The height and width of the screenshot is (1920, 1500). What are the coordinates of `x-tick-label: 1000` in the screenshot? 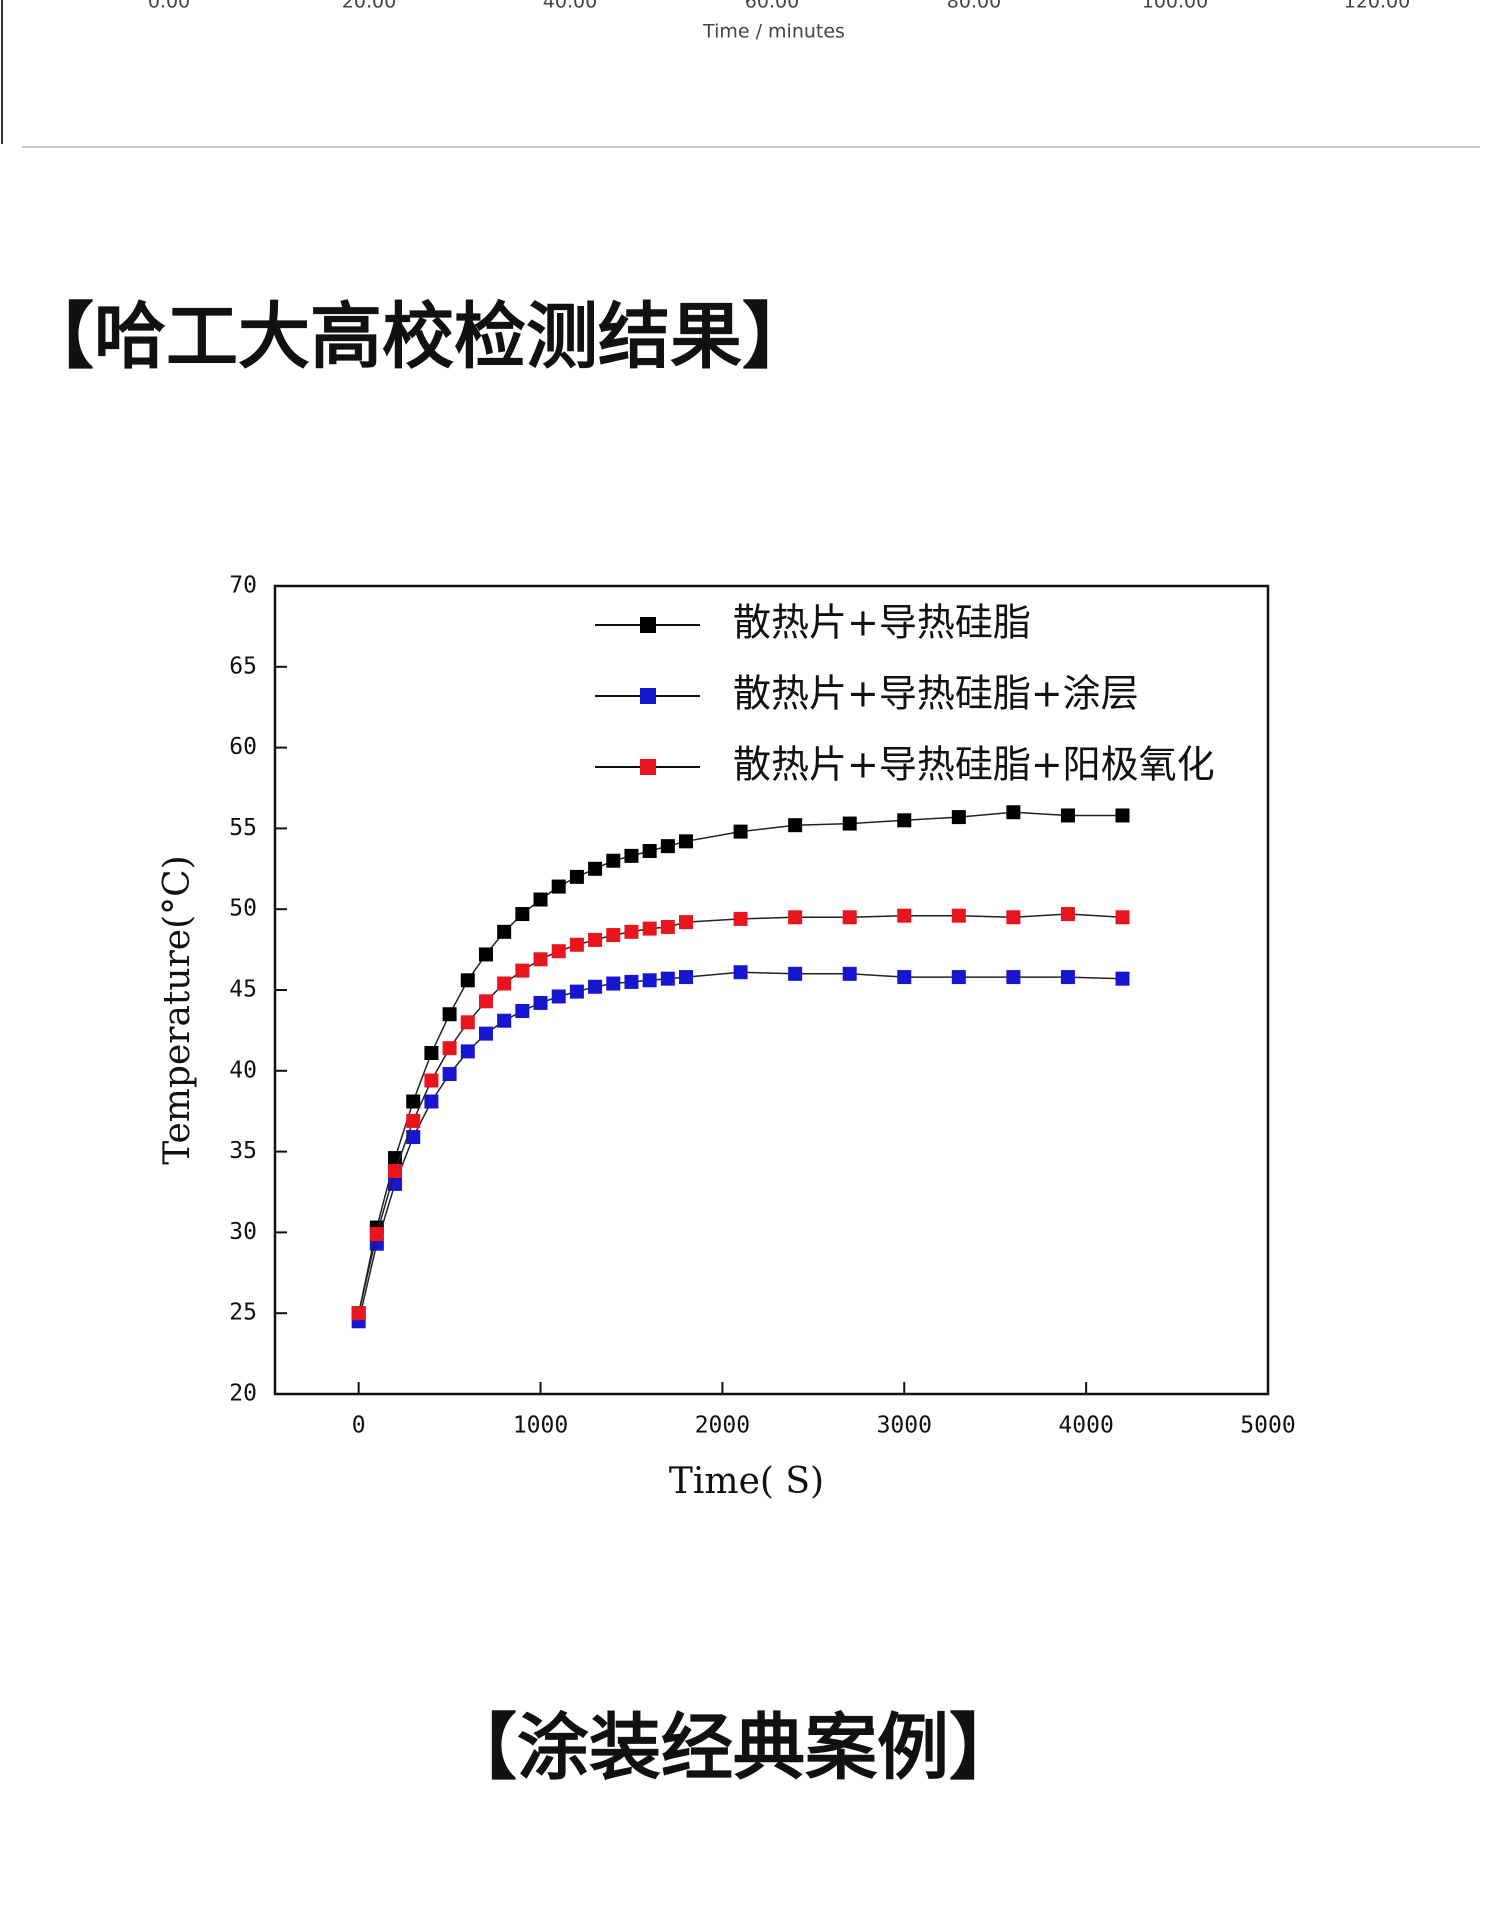 It's located at (540, 1426).